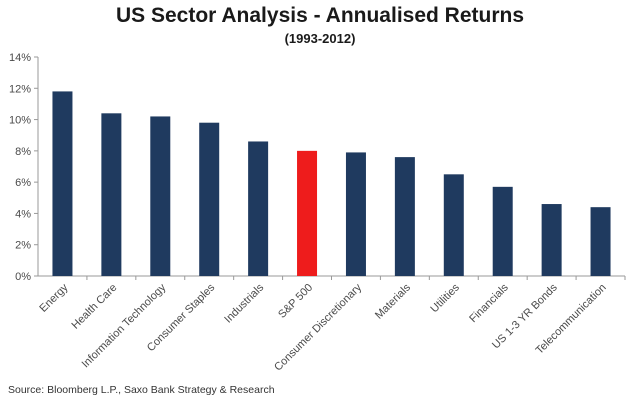 The width and height of the screenshot is (640, 407). I want to click on y-tick-label: 0%, so click(23, 277).